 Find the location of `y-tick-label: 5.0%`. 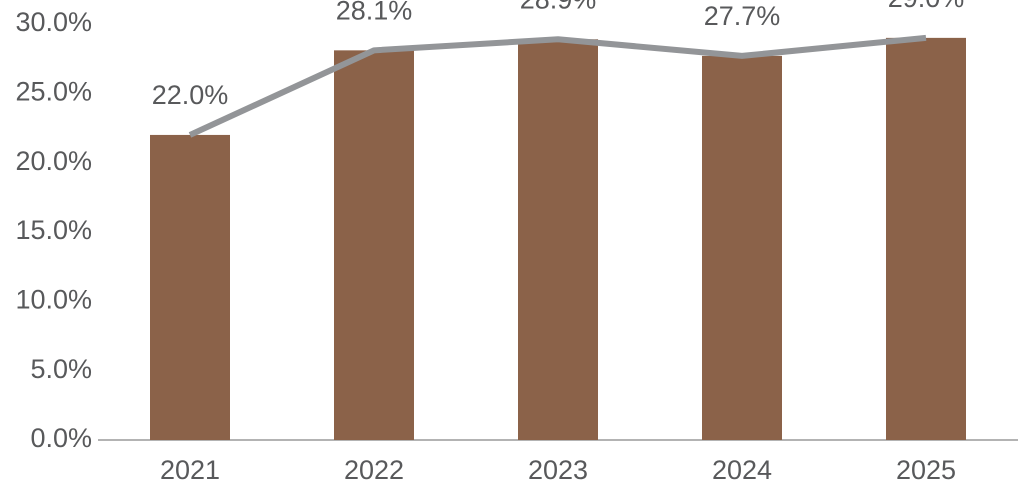

y-tick-label: 5.0% is located at coordinates (61, 369).